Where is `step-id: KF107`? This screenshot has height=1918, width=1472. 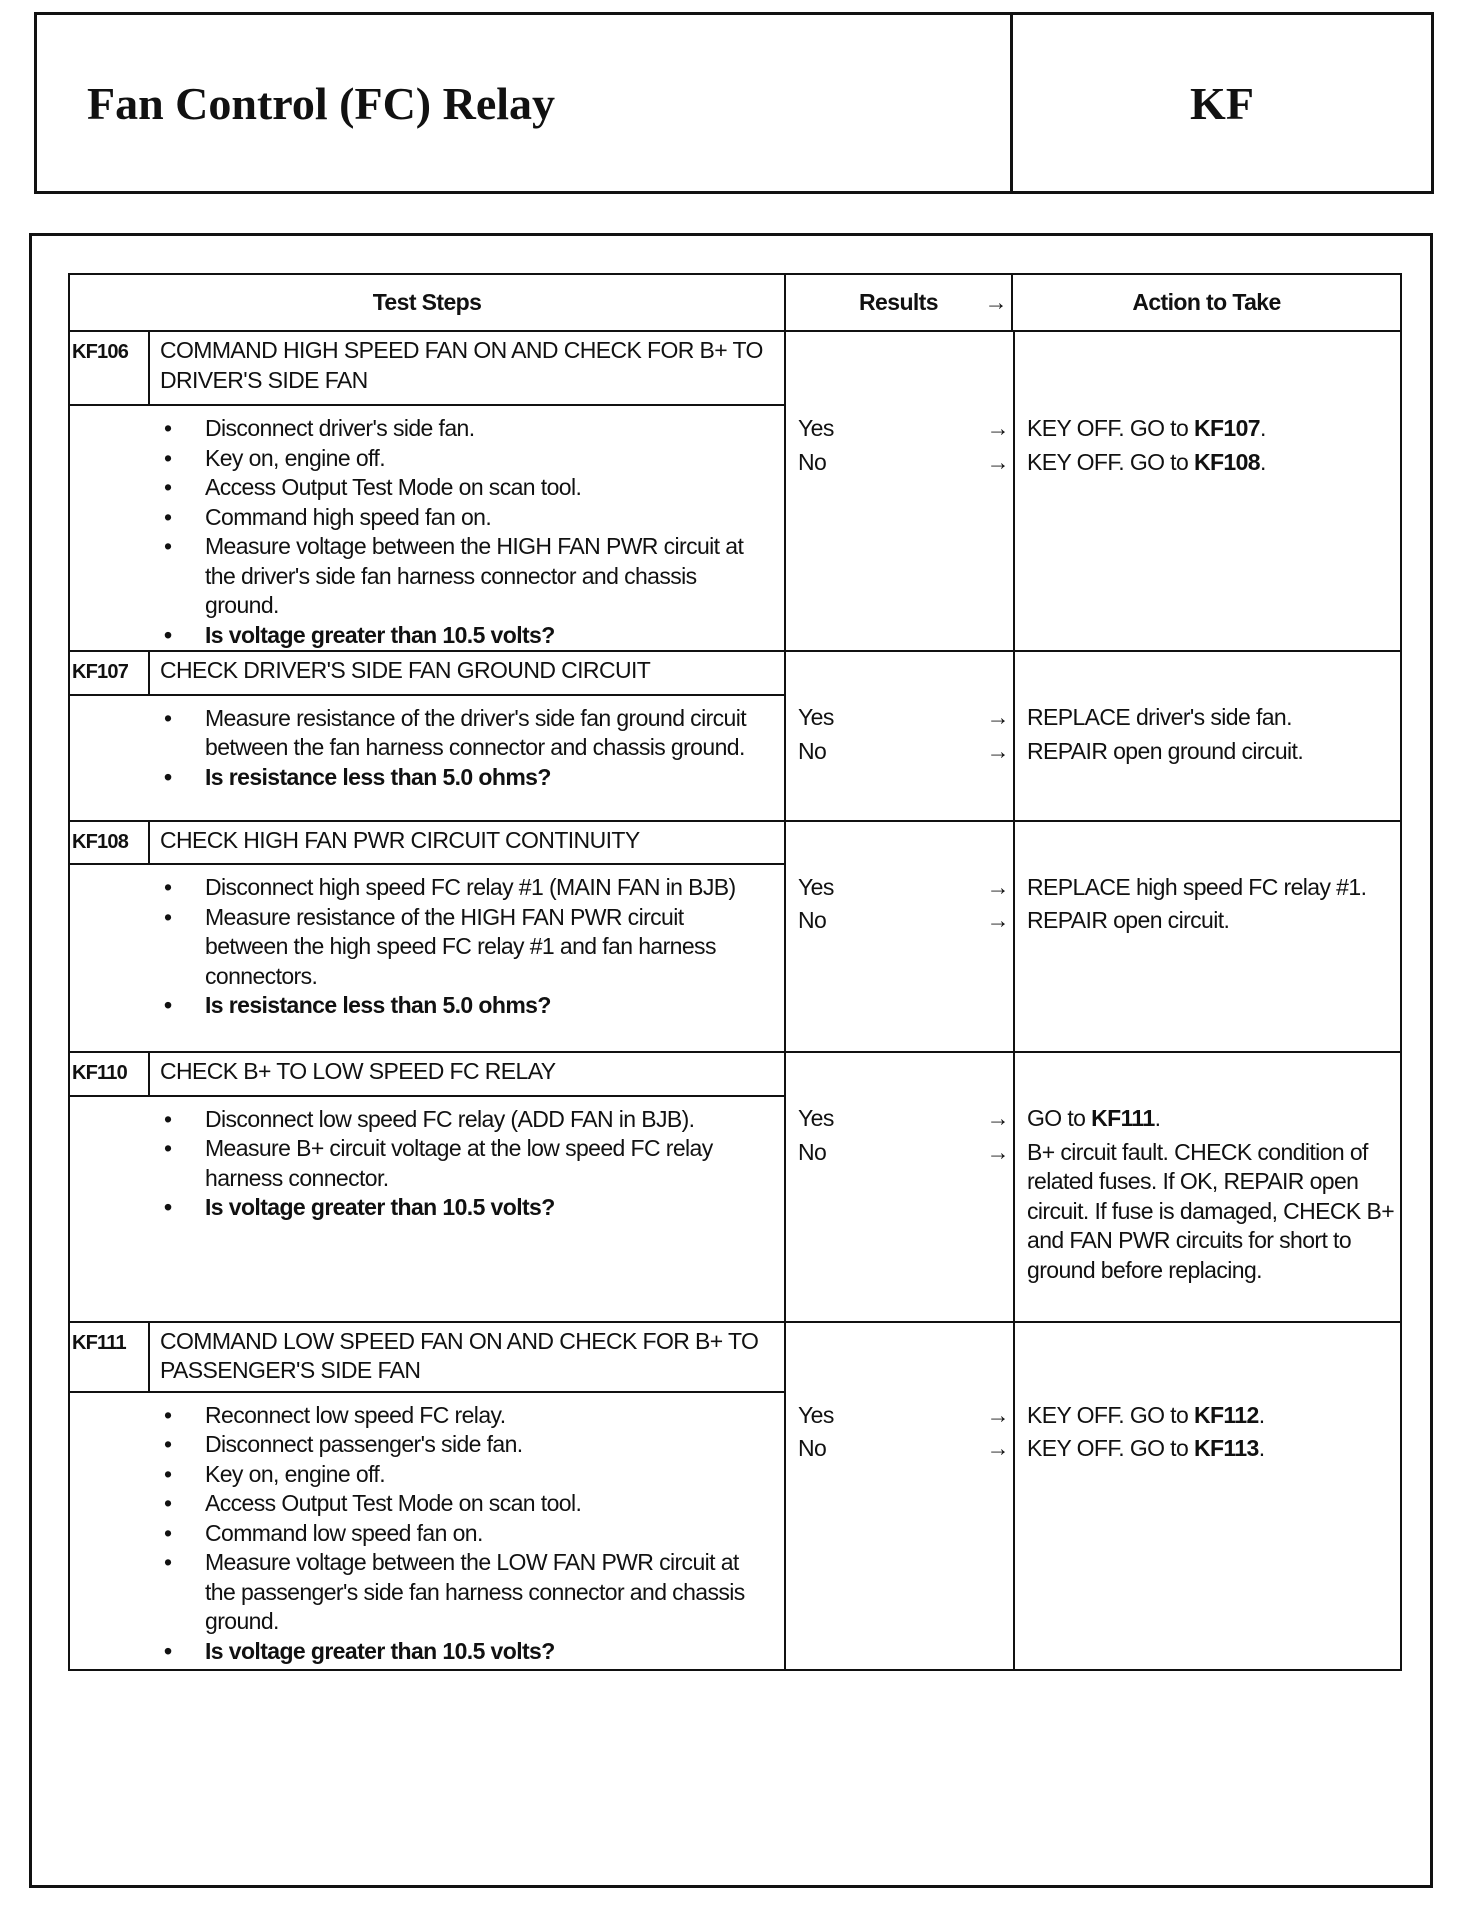
step-id: KF107 is located at coordinates (109, 673).